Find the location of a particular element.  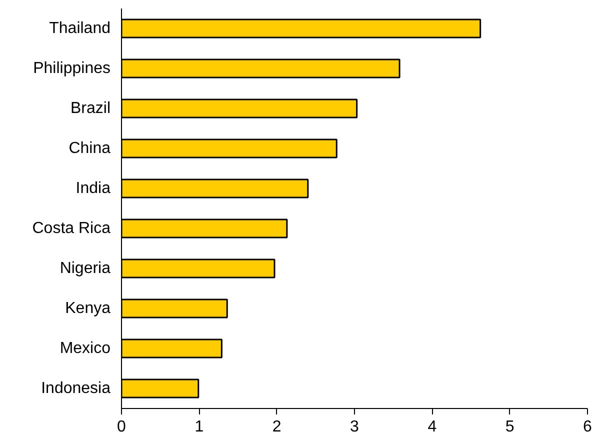

x-tick-label: 2 is located at coordinates (277, 427).